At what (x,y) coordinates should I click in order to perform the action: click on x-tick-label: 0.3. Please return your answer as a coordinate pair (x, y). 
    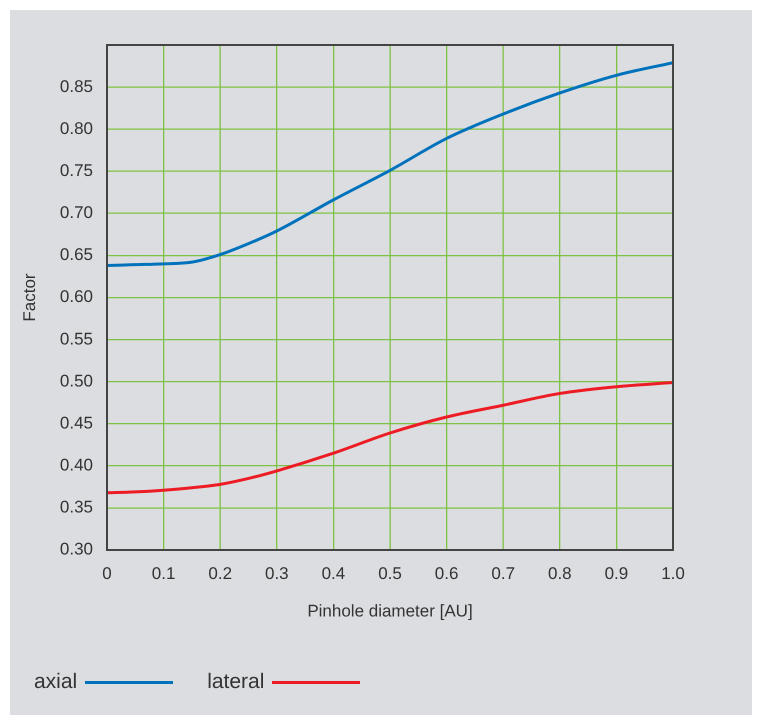
    Looking at the image, I should click on (276, 573).